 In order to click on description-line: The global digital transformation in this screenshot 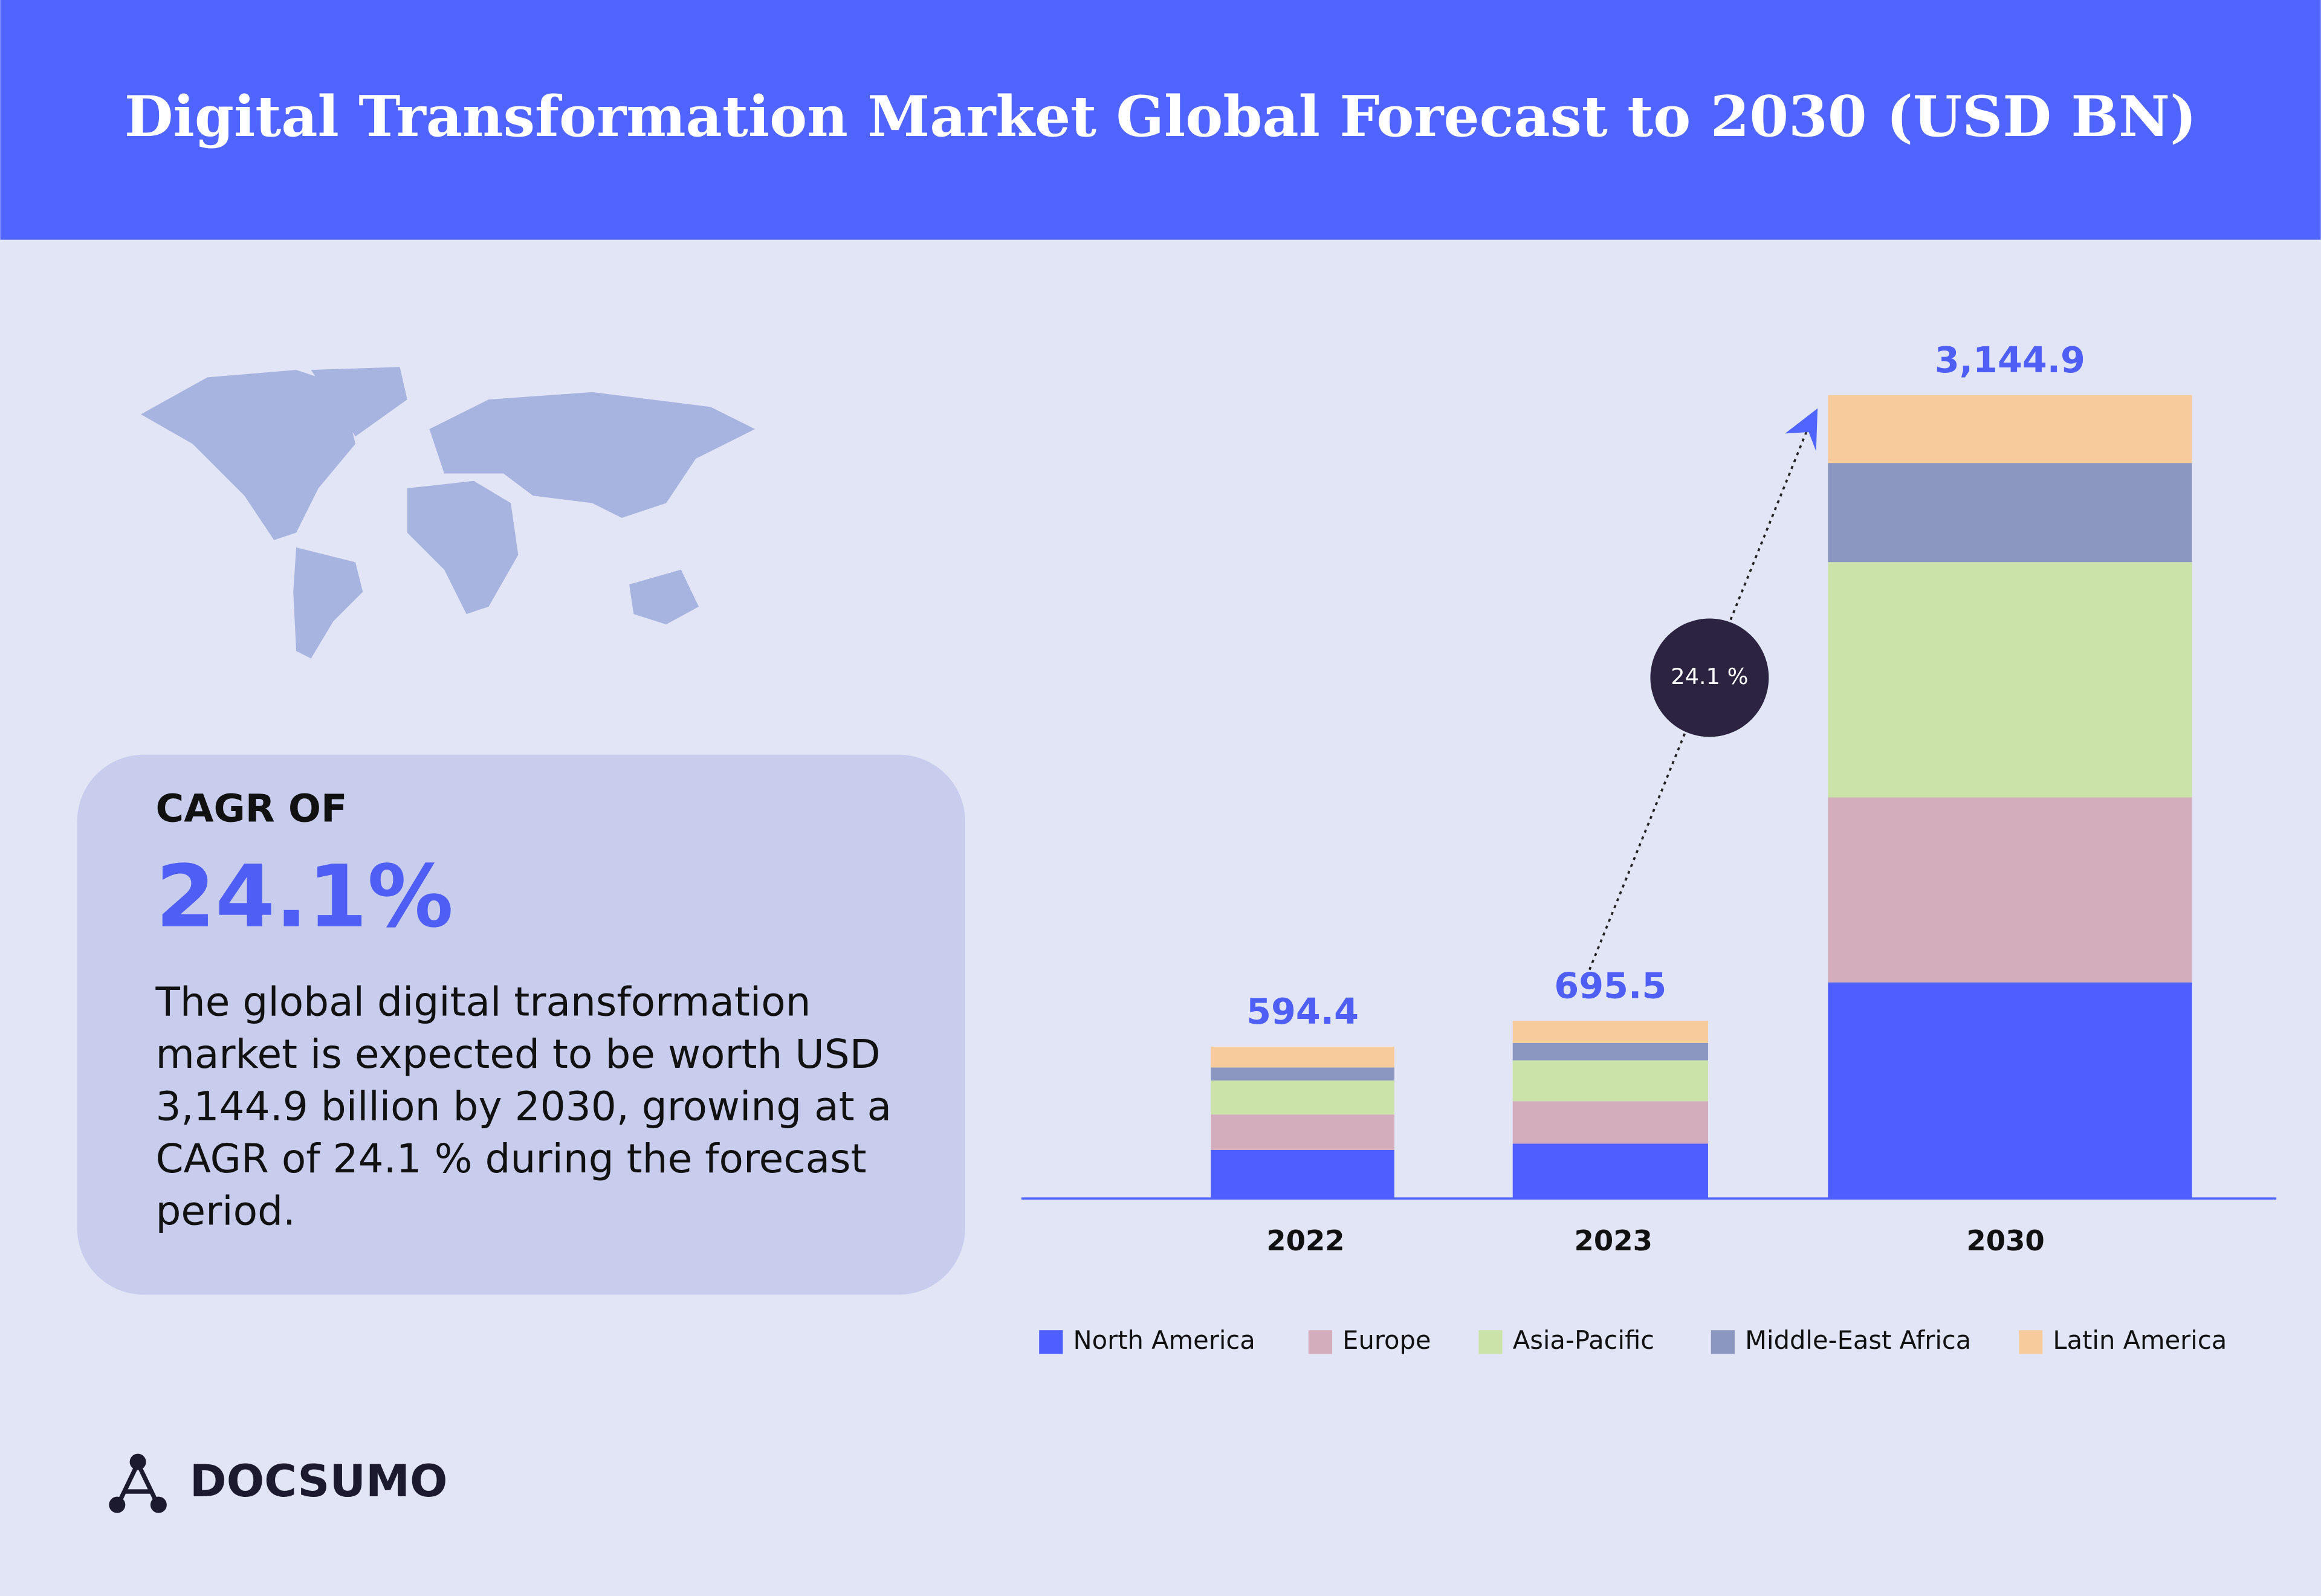, I will do `click(483, 1002)`.